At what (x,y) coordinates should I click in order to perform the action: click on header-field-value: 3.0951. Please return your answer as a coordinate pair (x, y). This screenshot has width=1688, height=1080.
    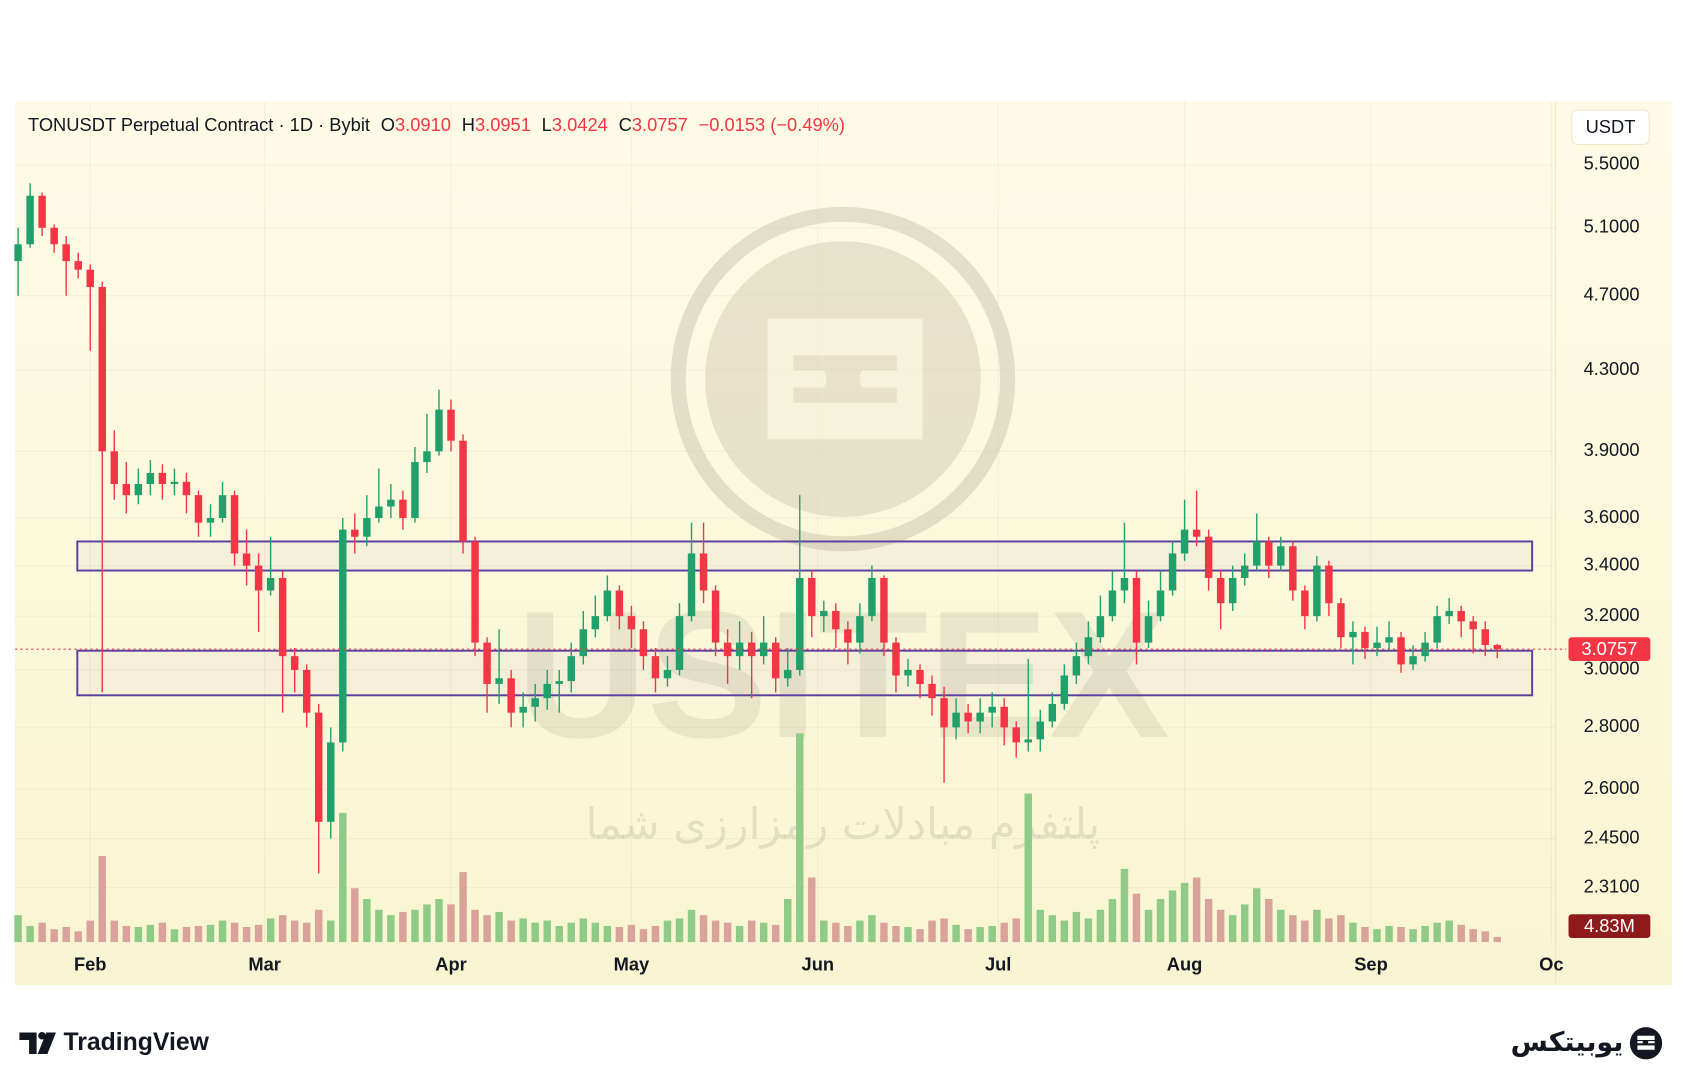
    Looking at the image, I should click on (503, 124).